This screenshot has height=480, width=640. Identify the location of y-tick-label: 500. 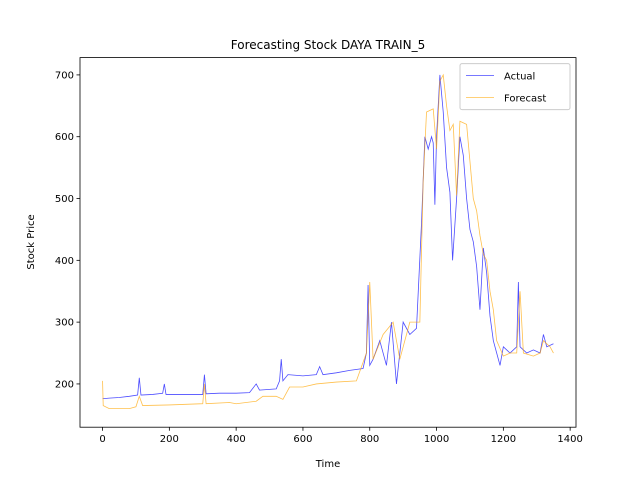
(64, 199).